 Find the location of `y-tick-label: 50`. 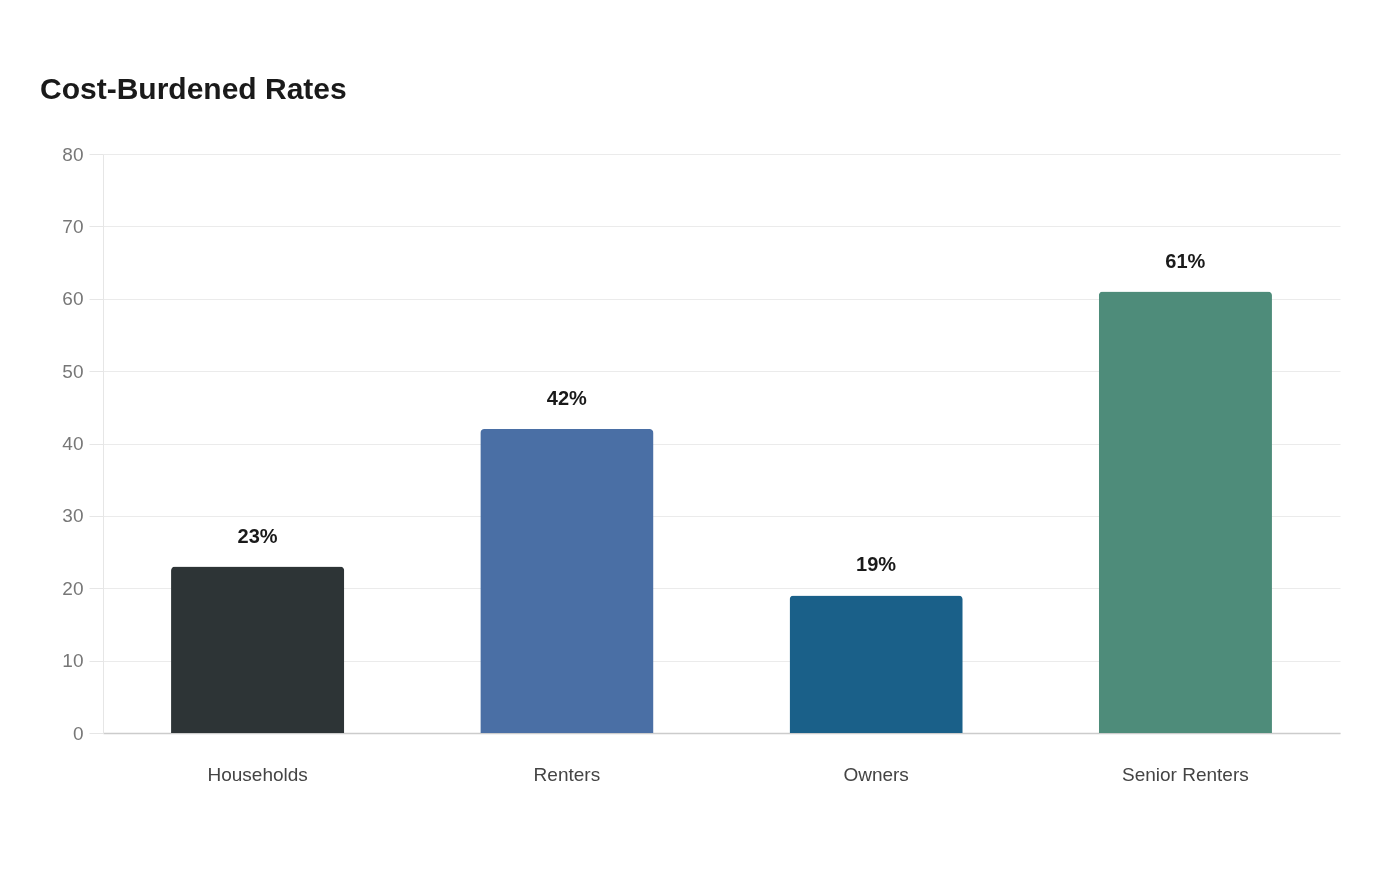

y-tick-label: 50 is located at coordinates (73, 371).